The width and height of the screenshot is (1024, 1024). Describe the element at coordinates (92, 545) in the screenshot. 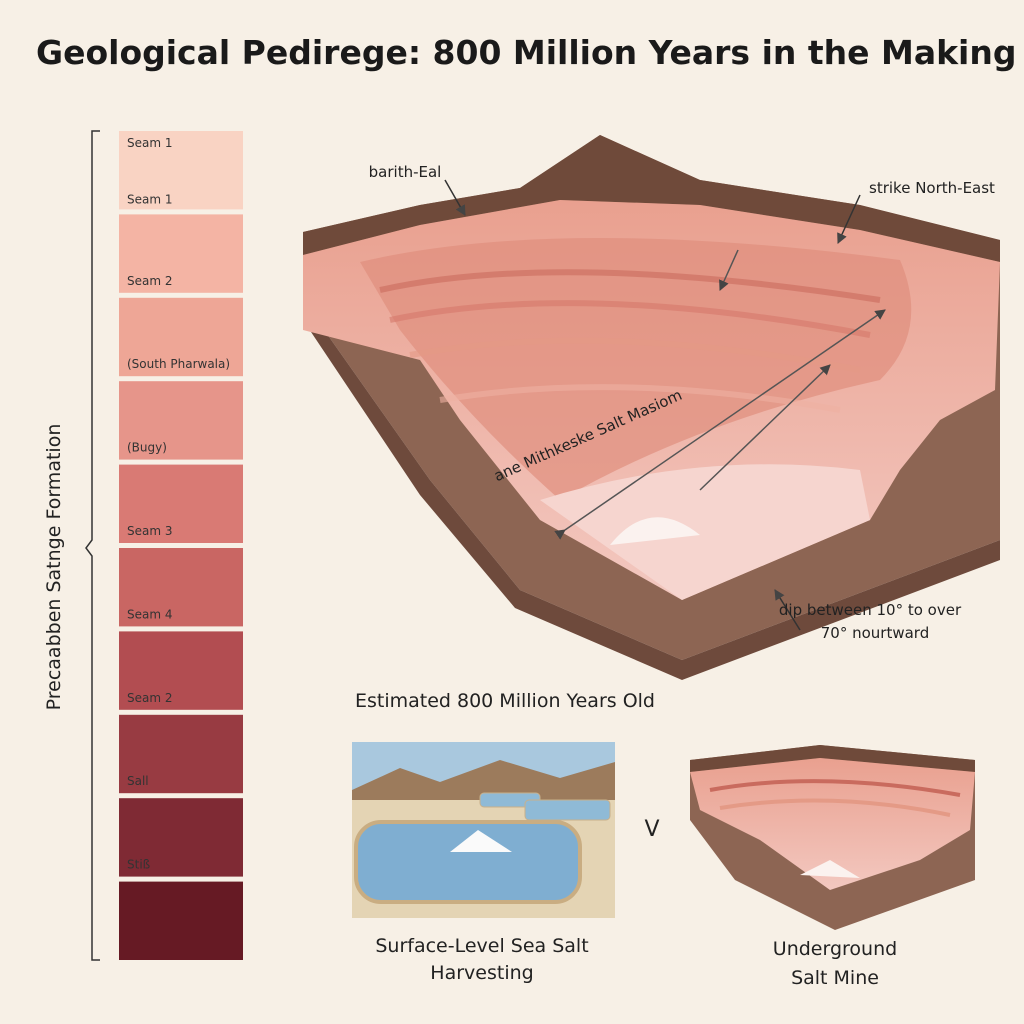

I see `bracket` at that location.